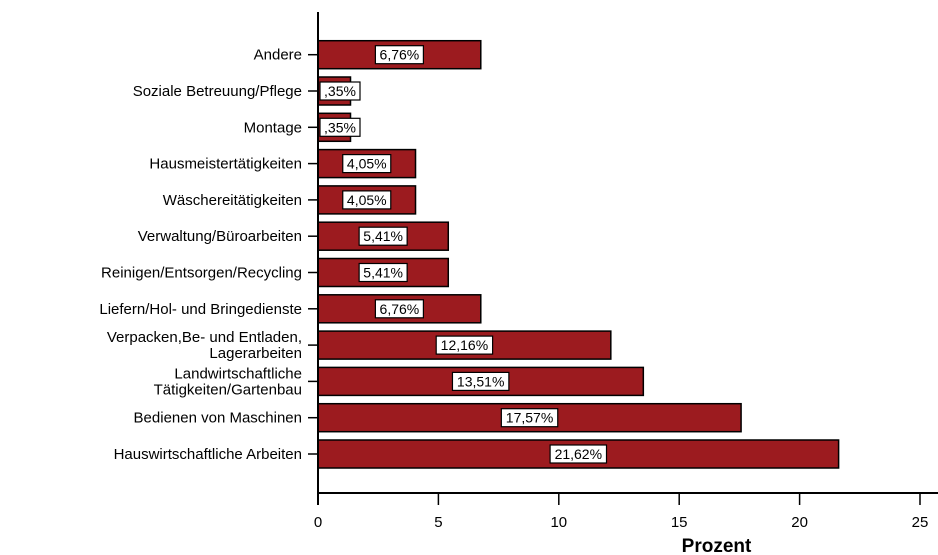 Image resolution: width=938 pixels, height=555 pixels. Describe the element at coordinates (621, 512) in the screenshot. I see `x-axis-ticks: 0 5 10 15 20 25` at that location.